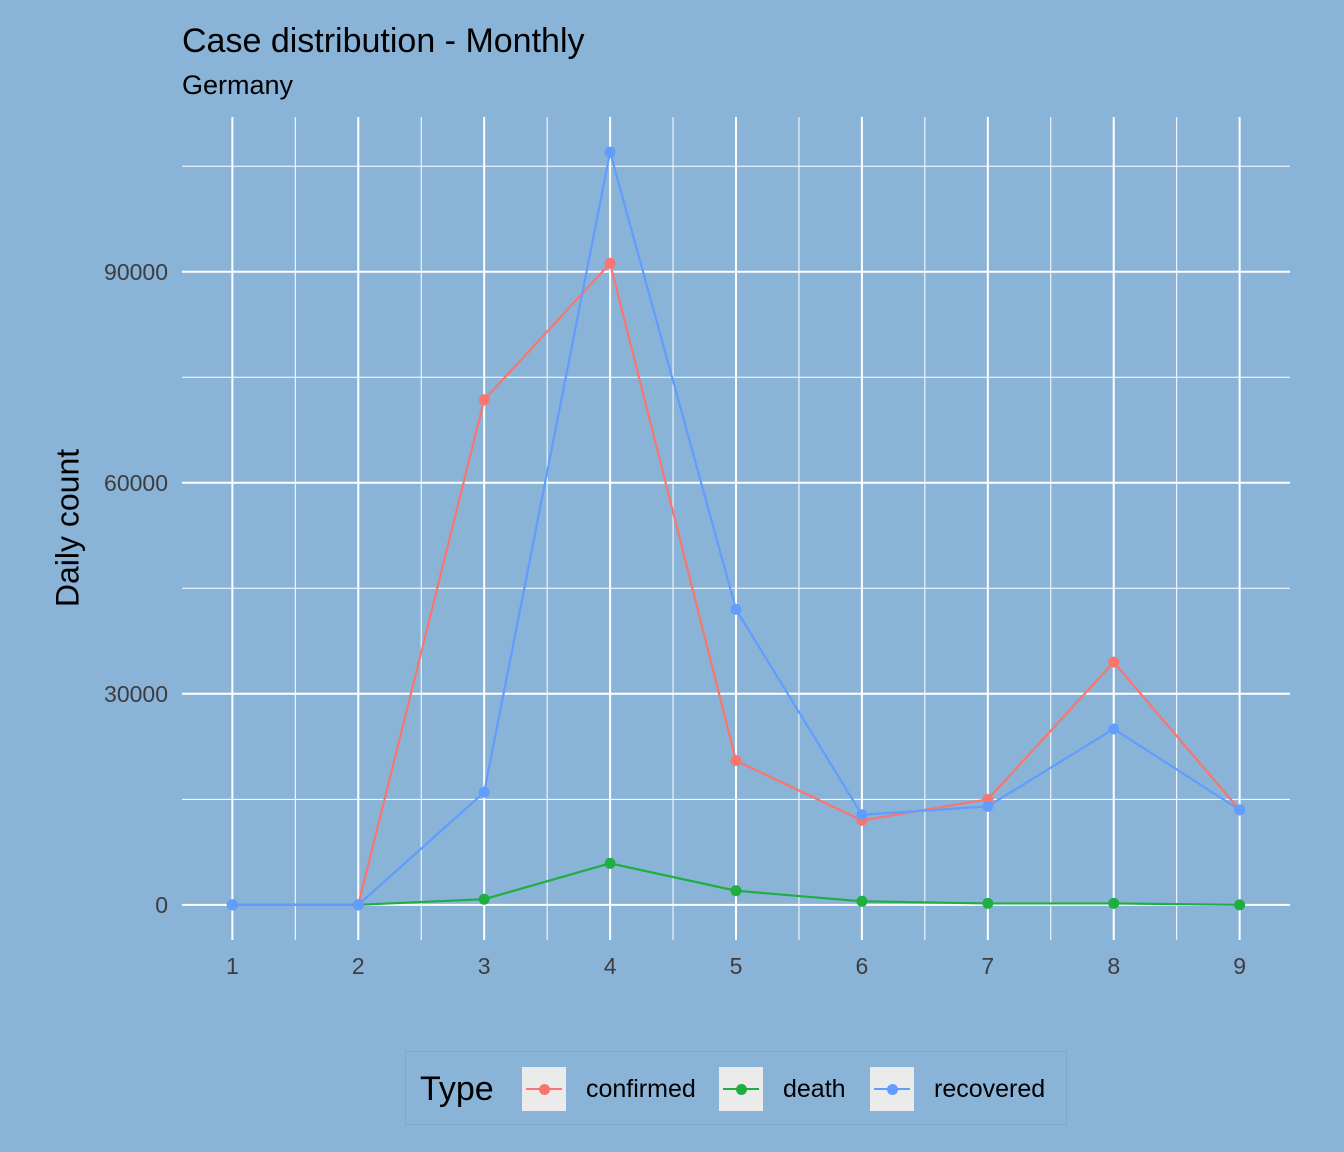 This screenshot has height=1152, width=1344. I want to click on chart-subtitle: Germany, so click(238, 85).